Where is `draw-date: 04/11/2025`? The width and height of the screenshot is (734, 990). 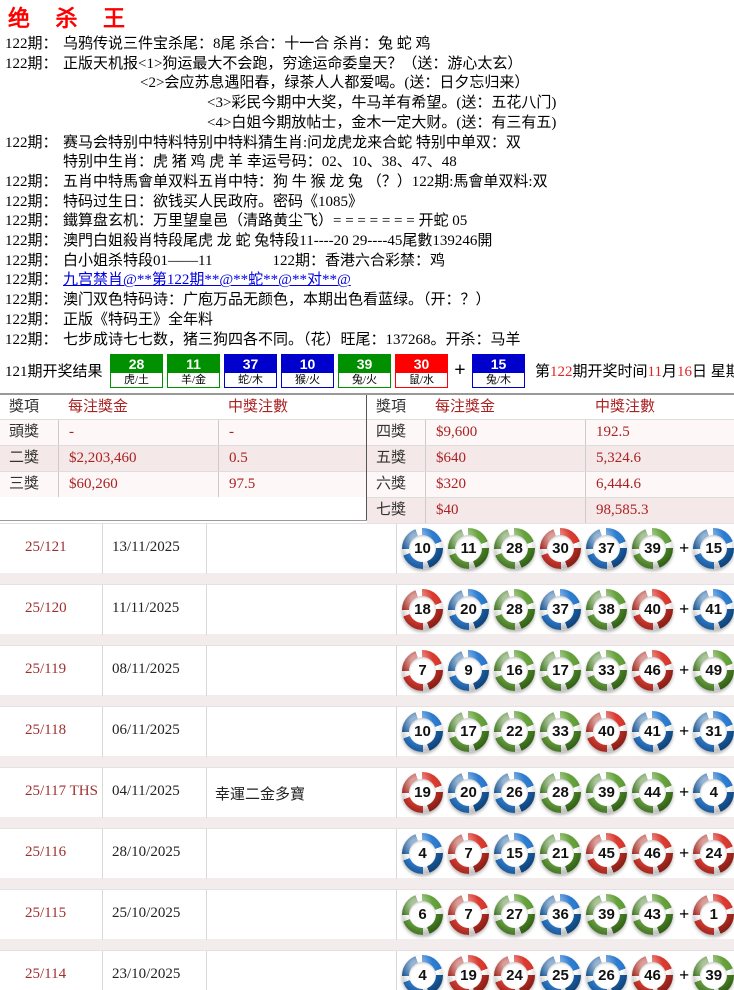
draw-date: 04/11/2025 is located at coordinates (146, 791).